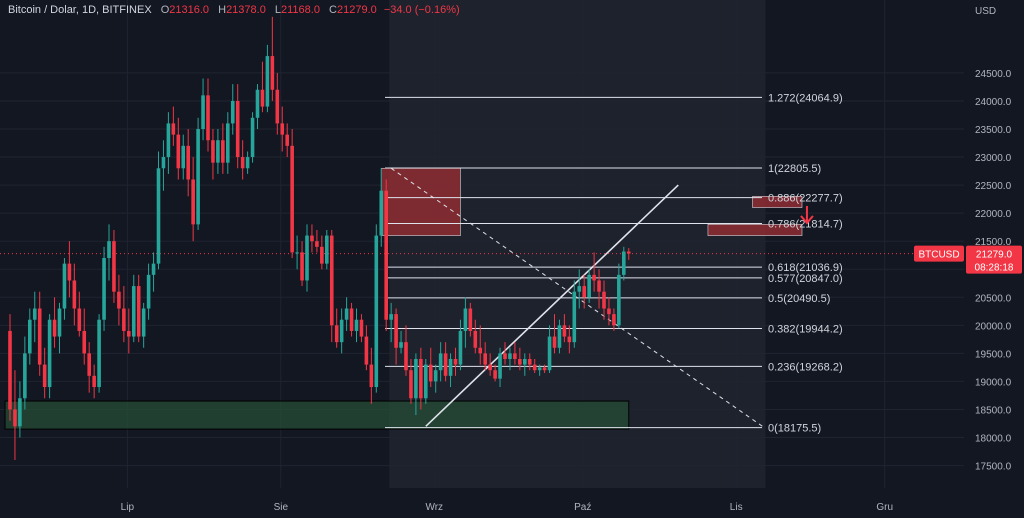  I want to click on x-tick-label: Sie, so click(281, 507).